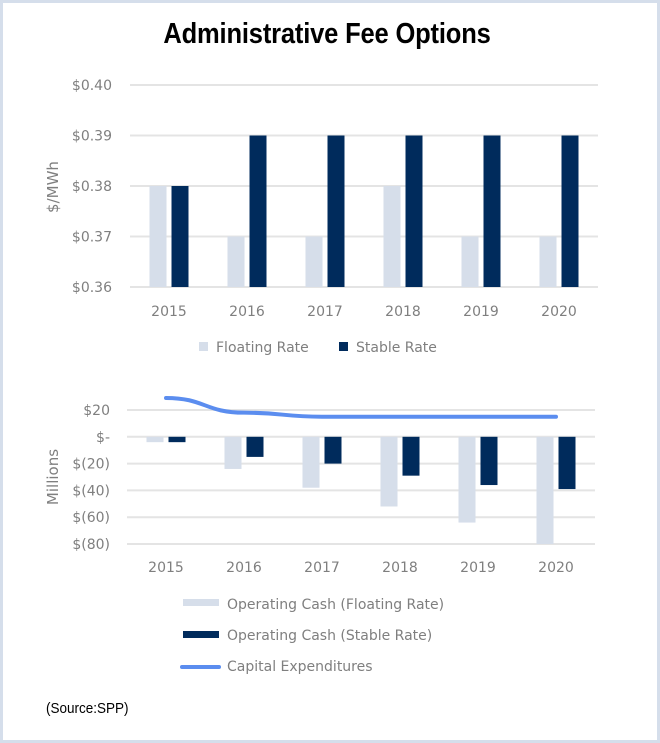  Describe the element at coordinates (396, 348) in the screenshot. I see `legend-label-stable: Stable Rate` at that location.